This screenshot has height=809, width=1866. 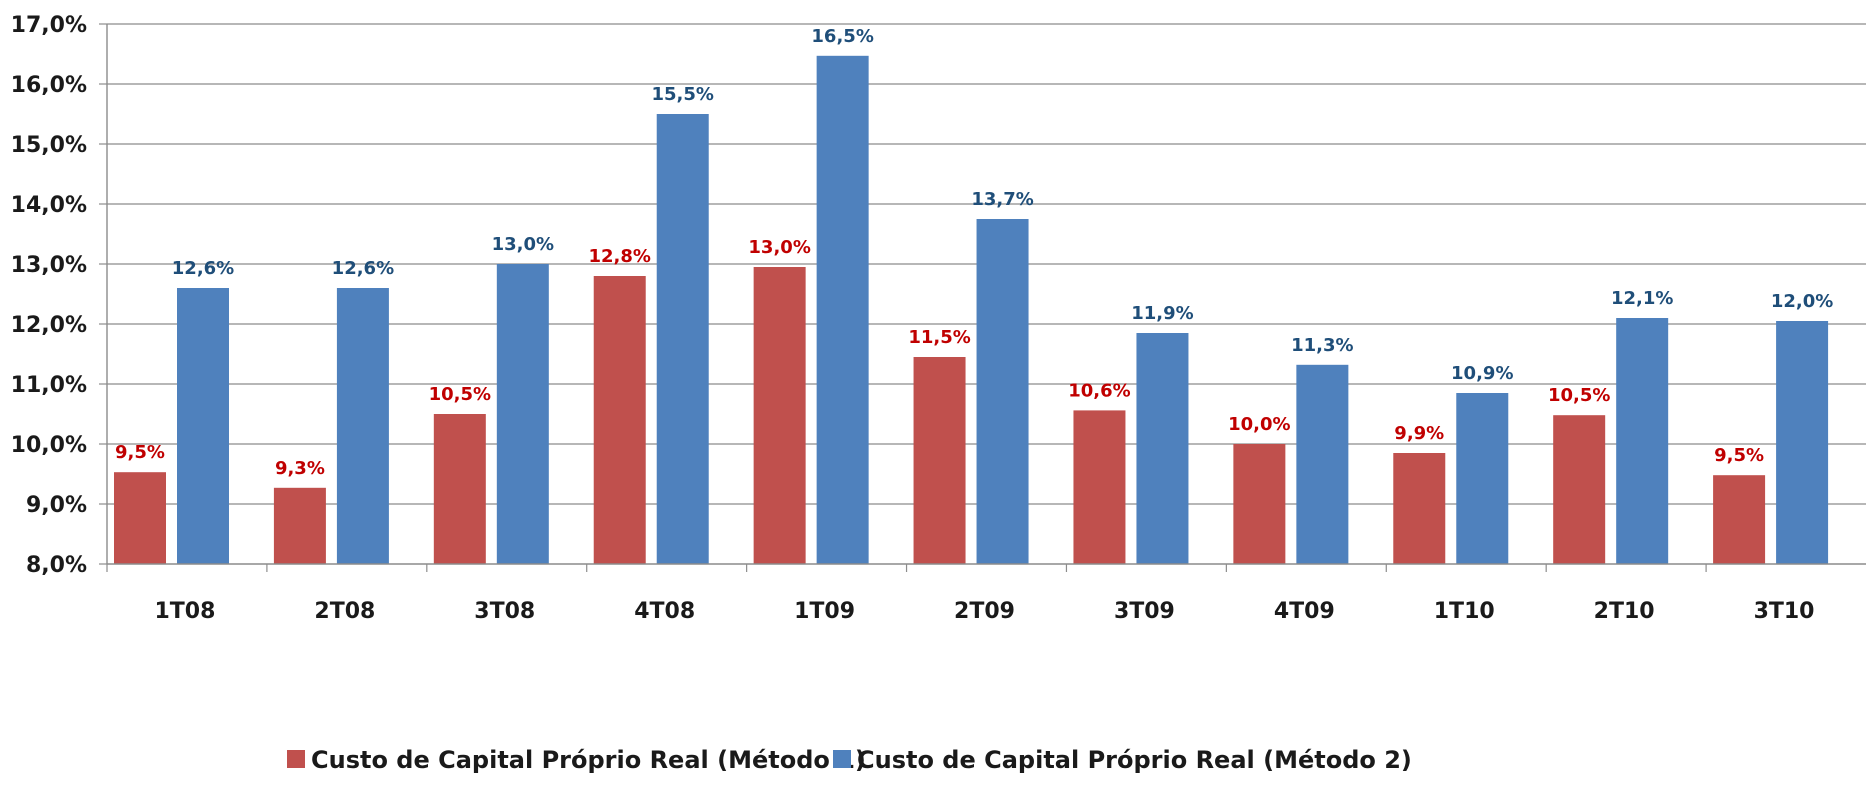 I want to click on y-tick-label: 16,0%, so click(x=49, y=85).